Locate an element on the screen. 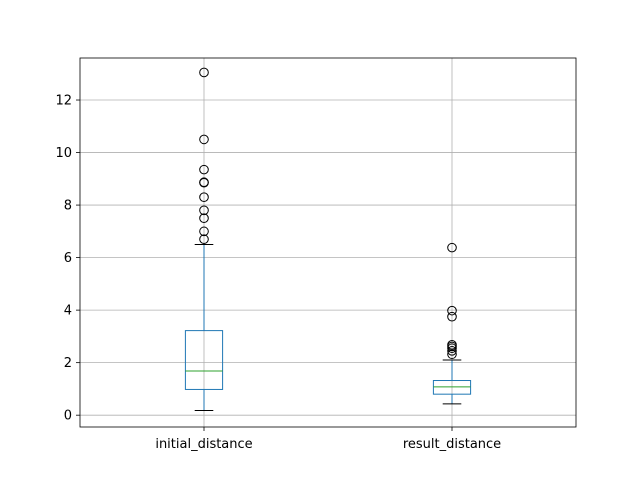 Image resolution: width=640 pixels, height=480 pixels. x-tick-label: result_distance is located at coordinates (452, 444).